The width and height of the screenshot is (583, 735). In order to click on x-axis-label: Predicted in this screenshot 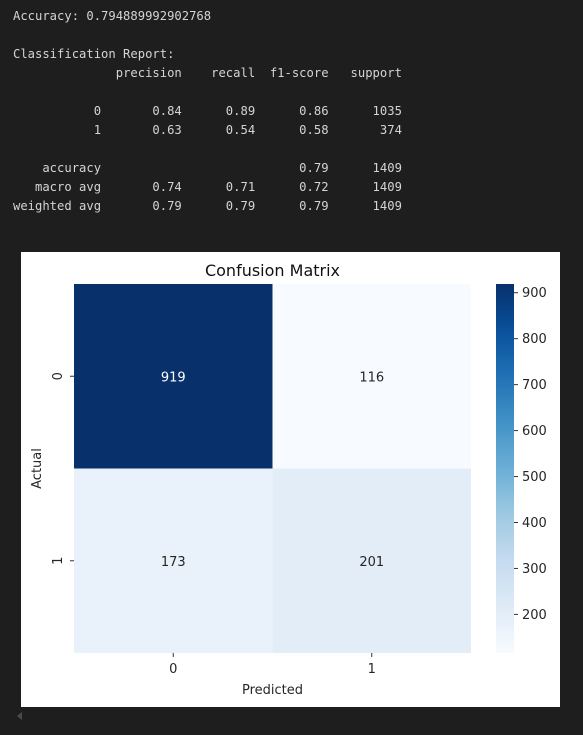, I will do `click(272, 690)`.